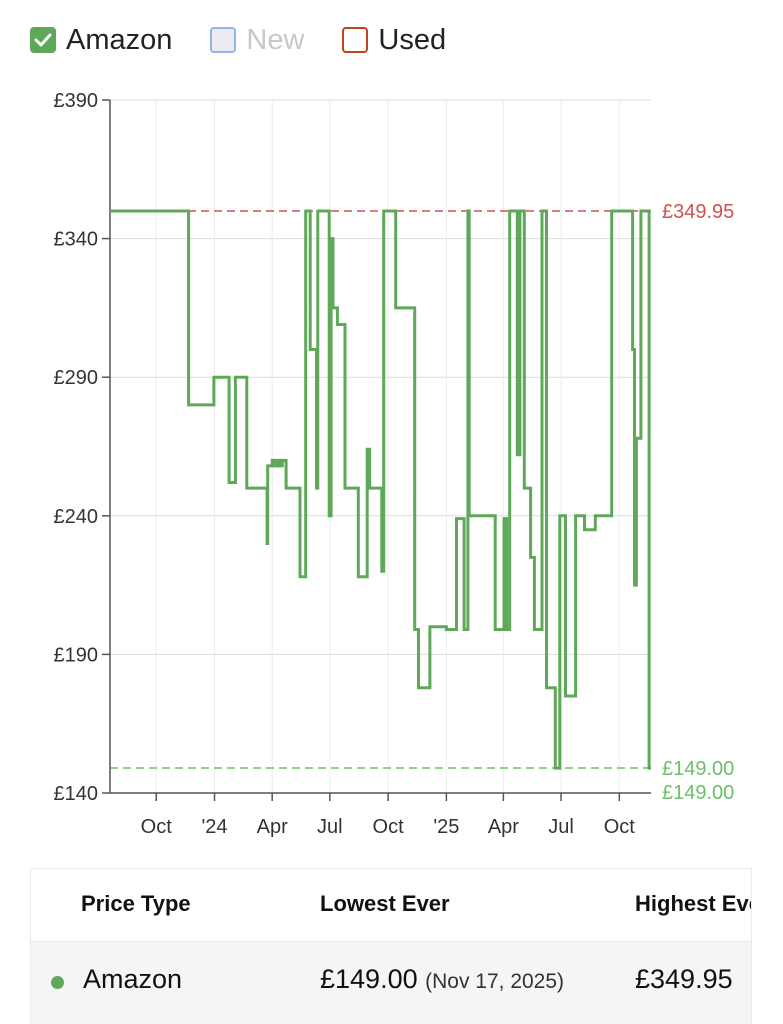  I want to click on table-row: Amazon £149.00 (Nov 17, 2025) £349.95, so click(391, 983).